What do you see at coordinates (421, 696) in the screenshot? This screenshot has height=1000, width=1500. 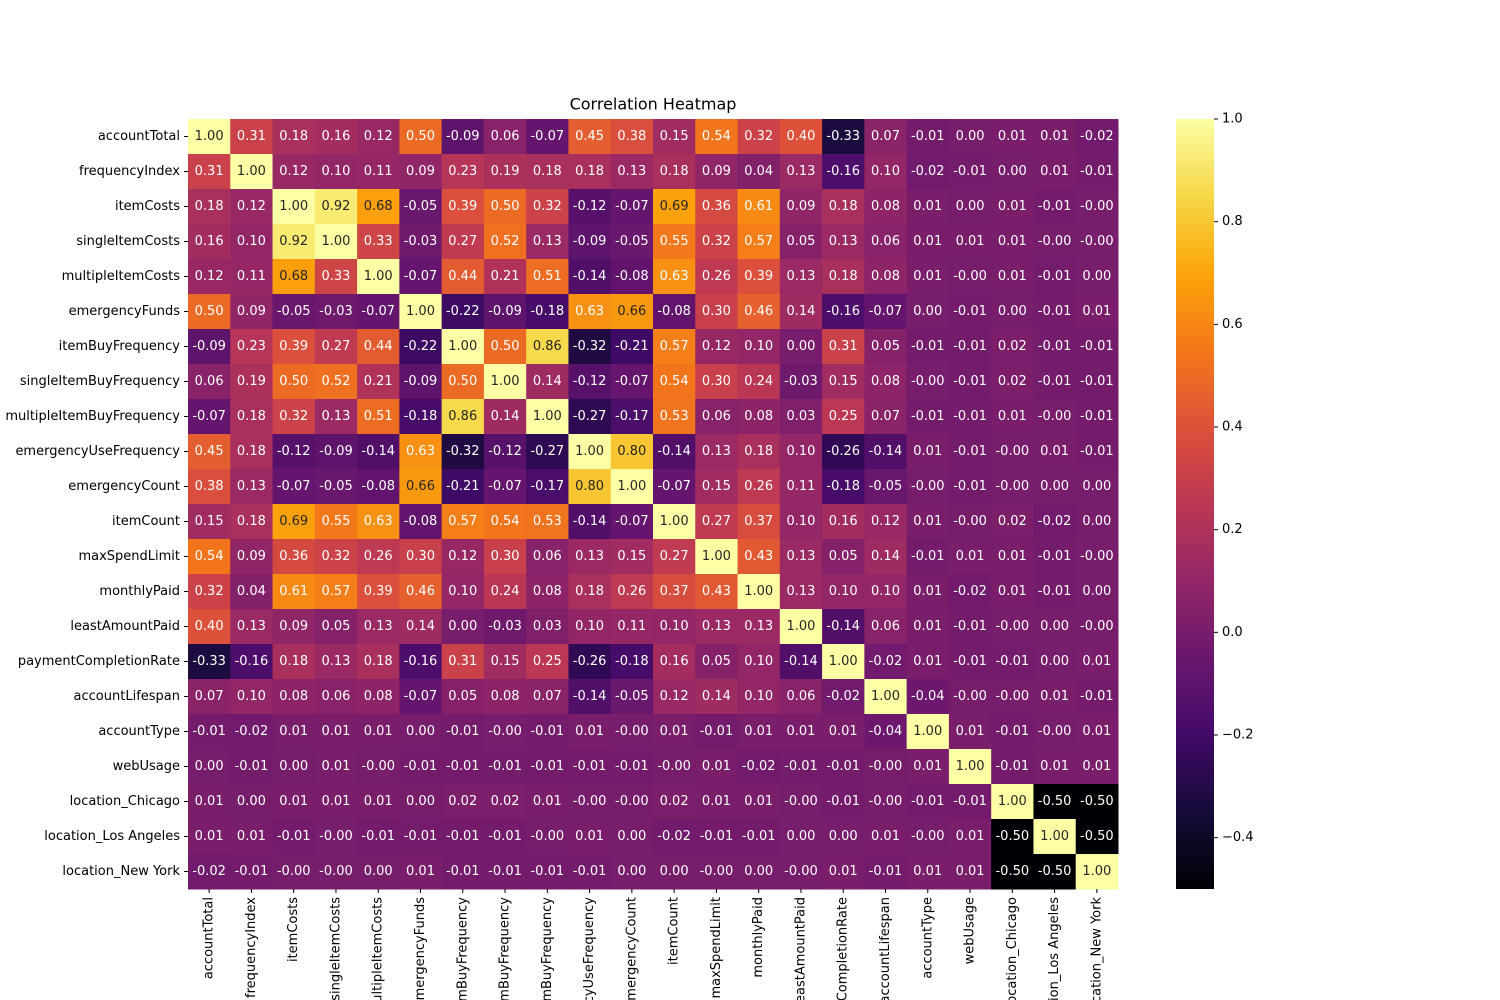 I see `cell-label: -0.07` at bounding box center [421, 696].